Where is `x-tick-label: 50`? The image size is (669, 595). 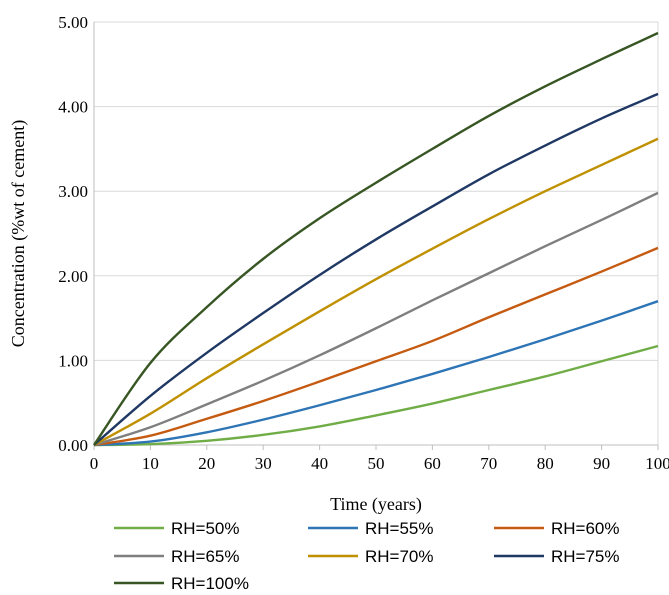 x-tick-label: 50 is located at coordinates (376, 463).